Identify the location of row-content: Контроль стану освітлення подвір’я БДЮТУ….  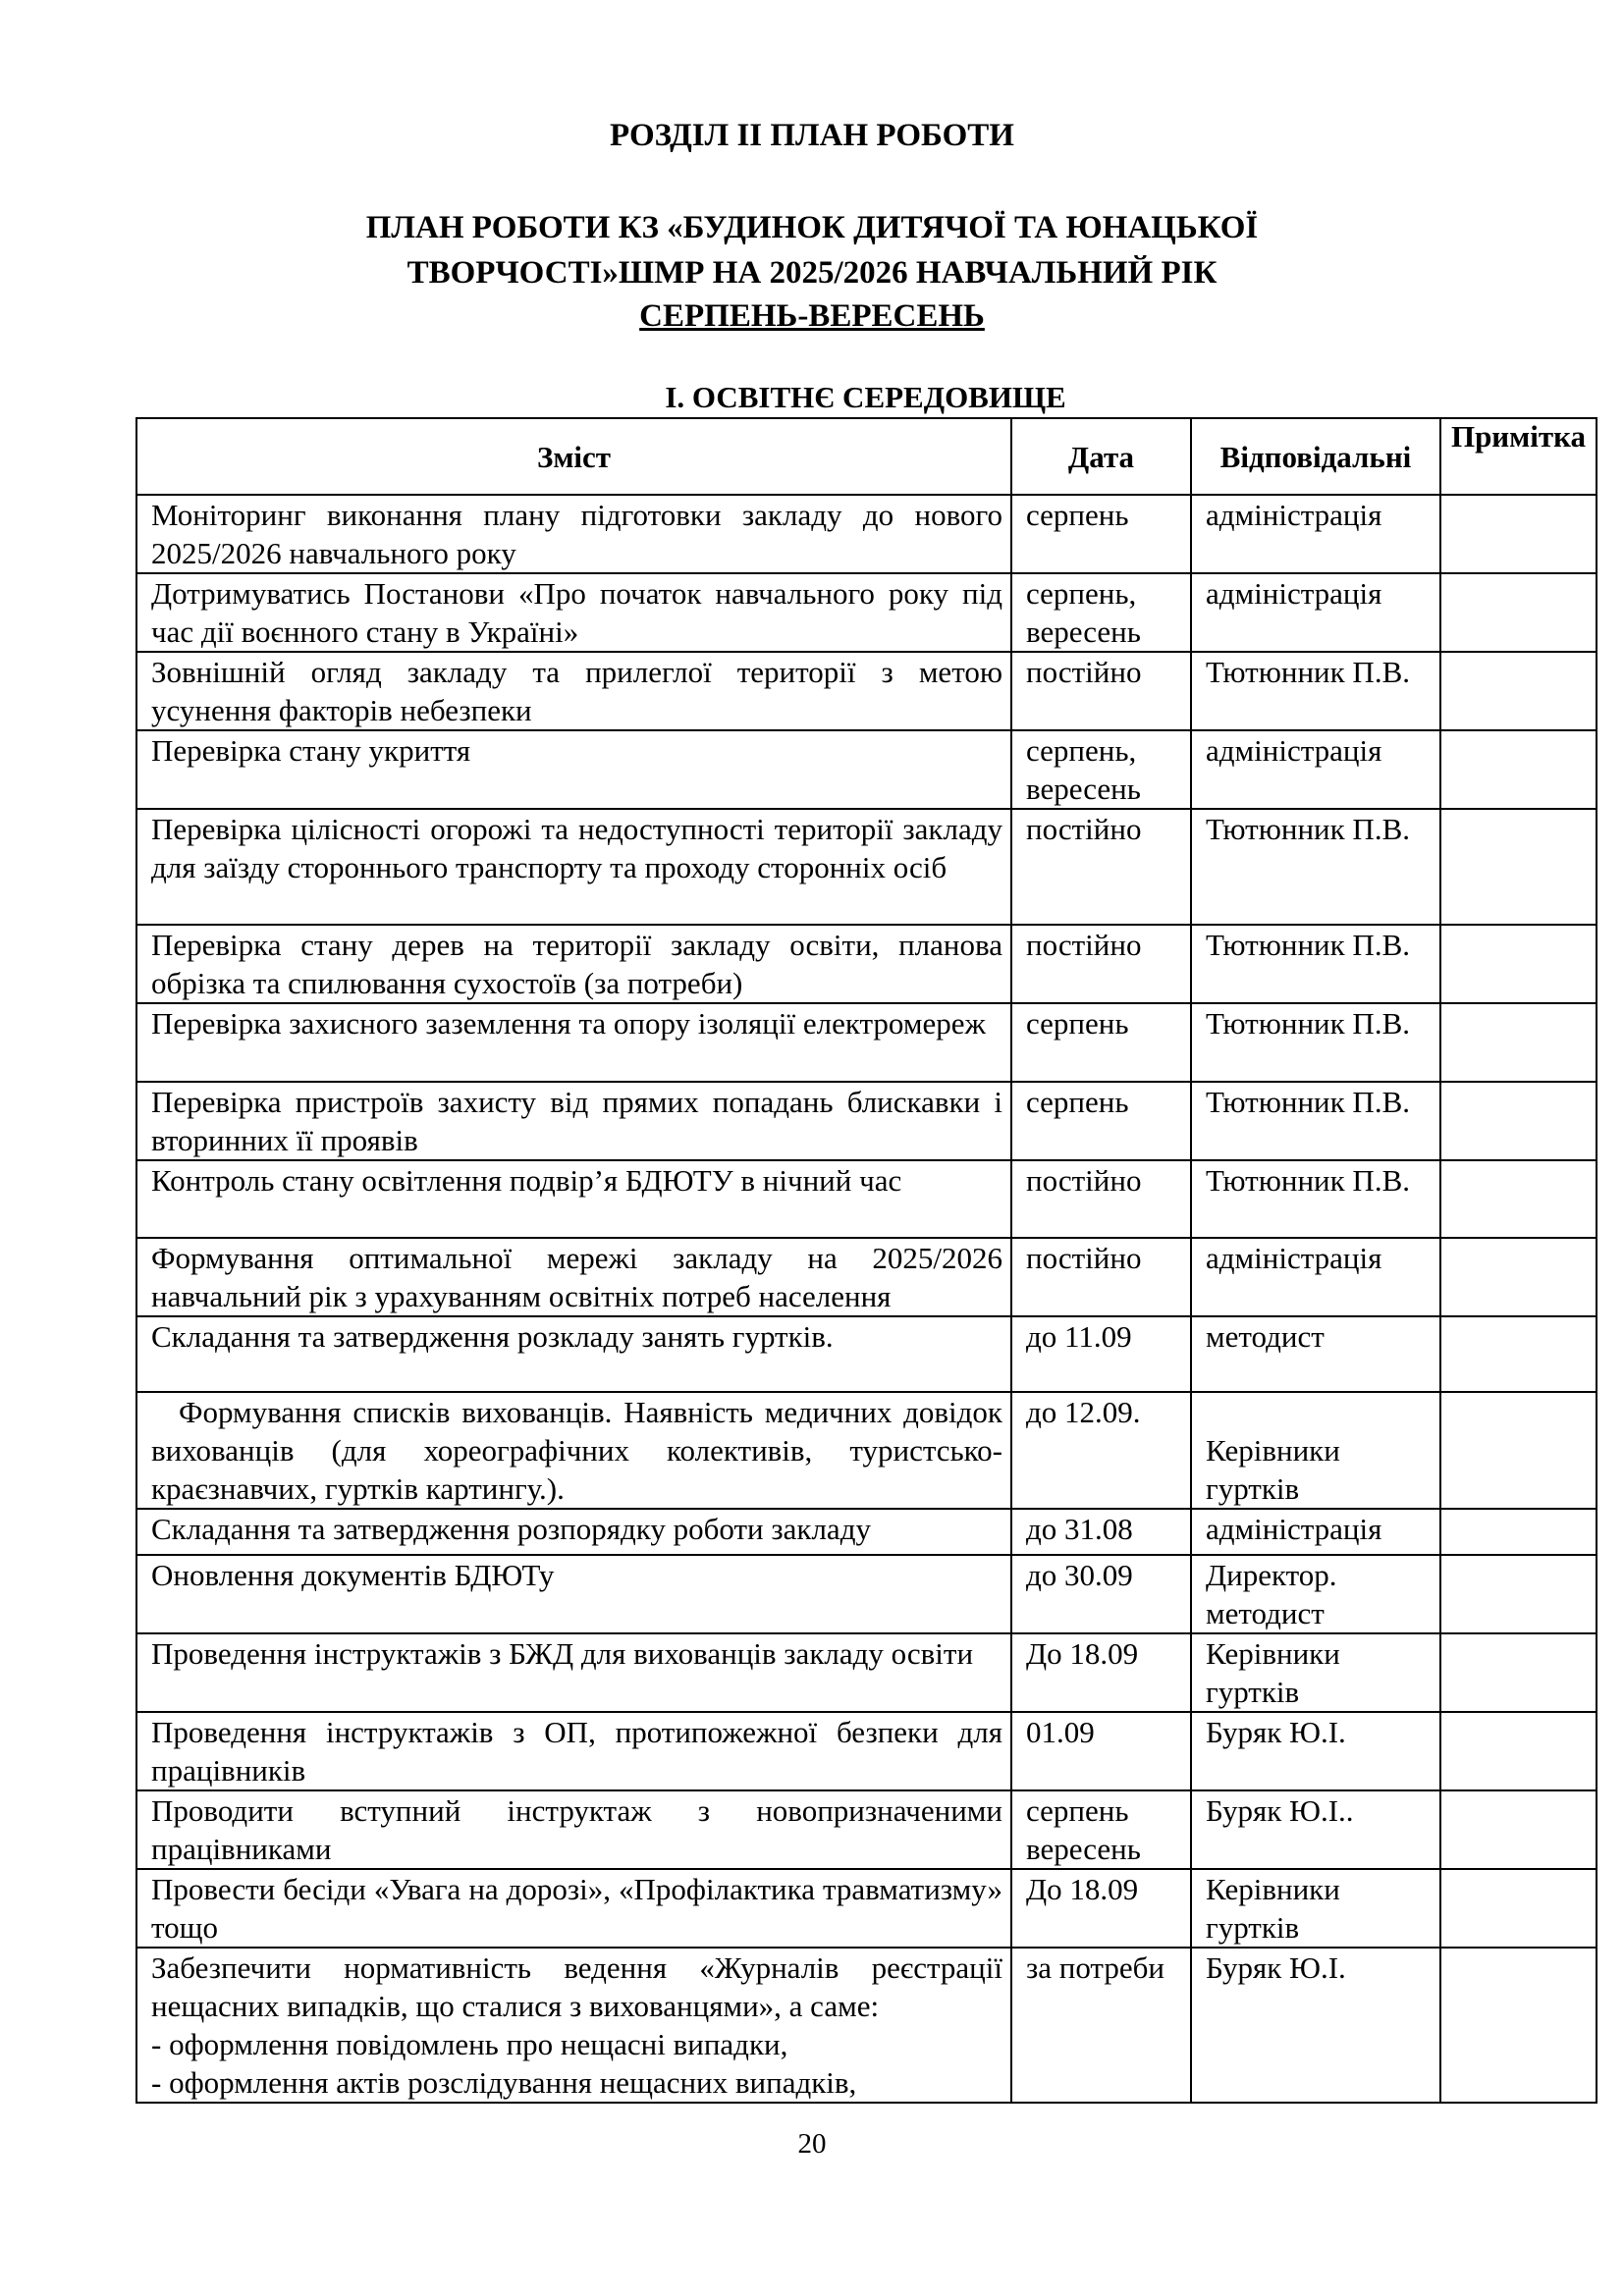
(573, 1199).